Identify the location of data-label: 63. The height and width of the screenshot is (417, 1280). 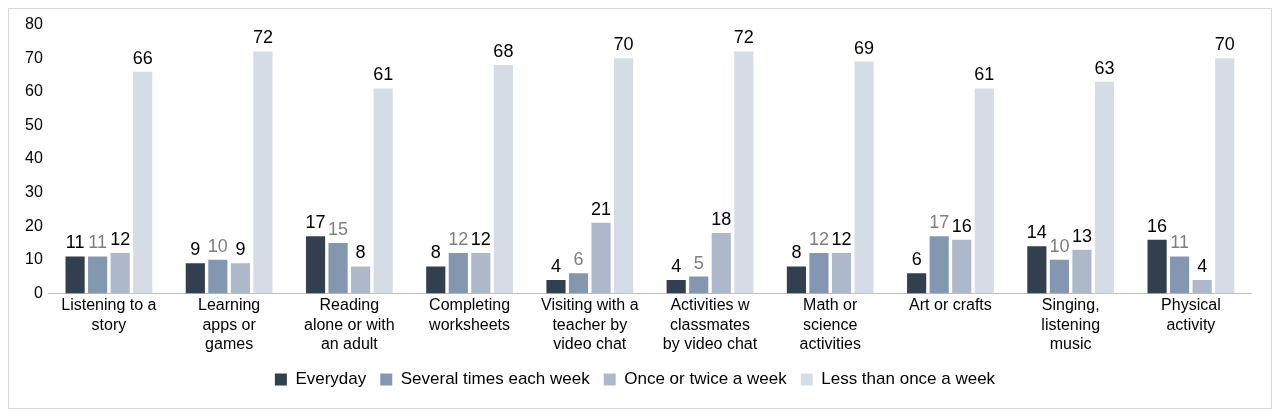
(1104, 67).